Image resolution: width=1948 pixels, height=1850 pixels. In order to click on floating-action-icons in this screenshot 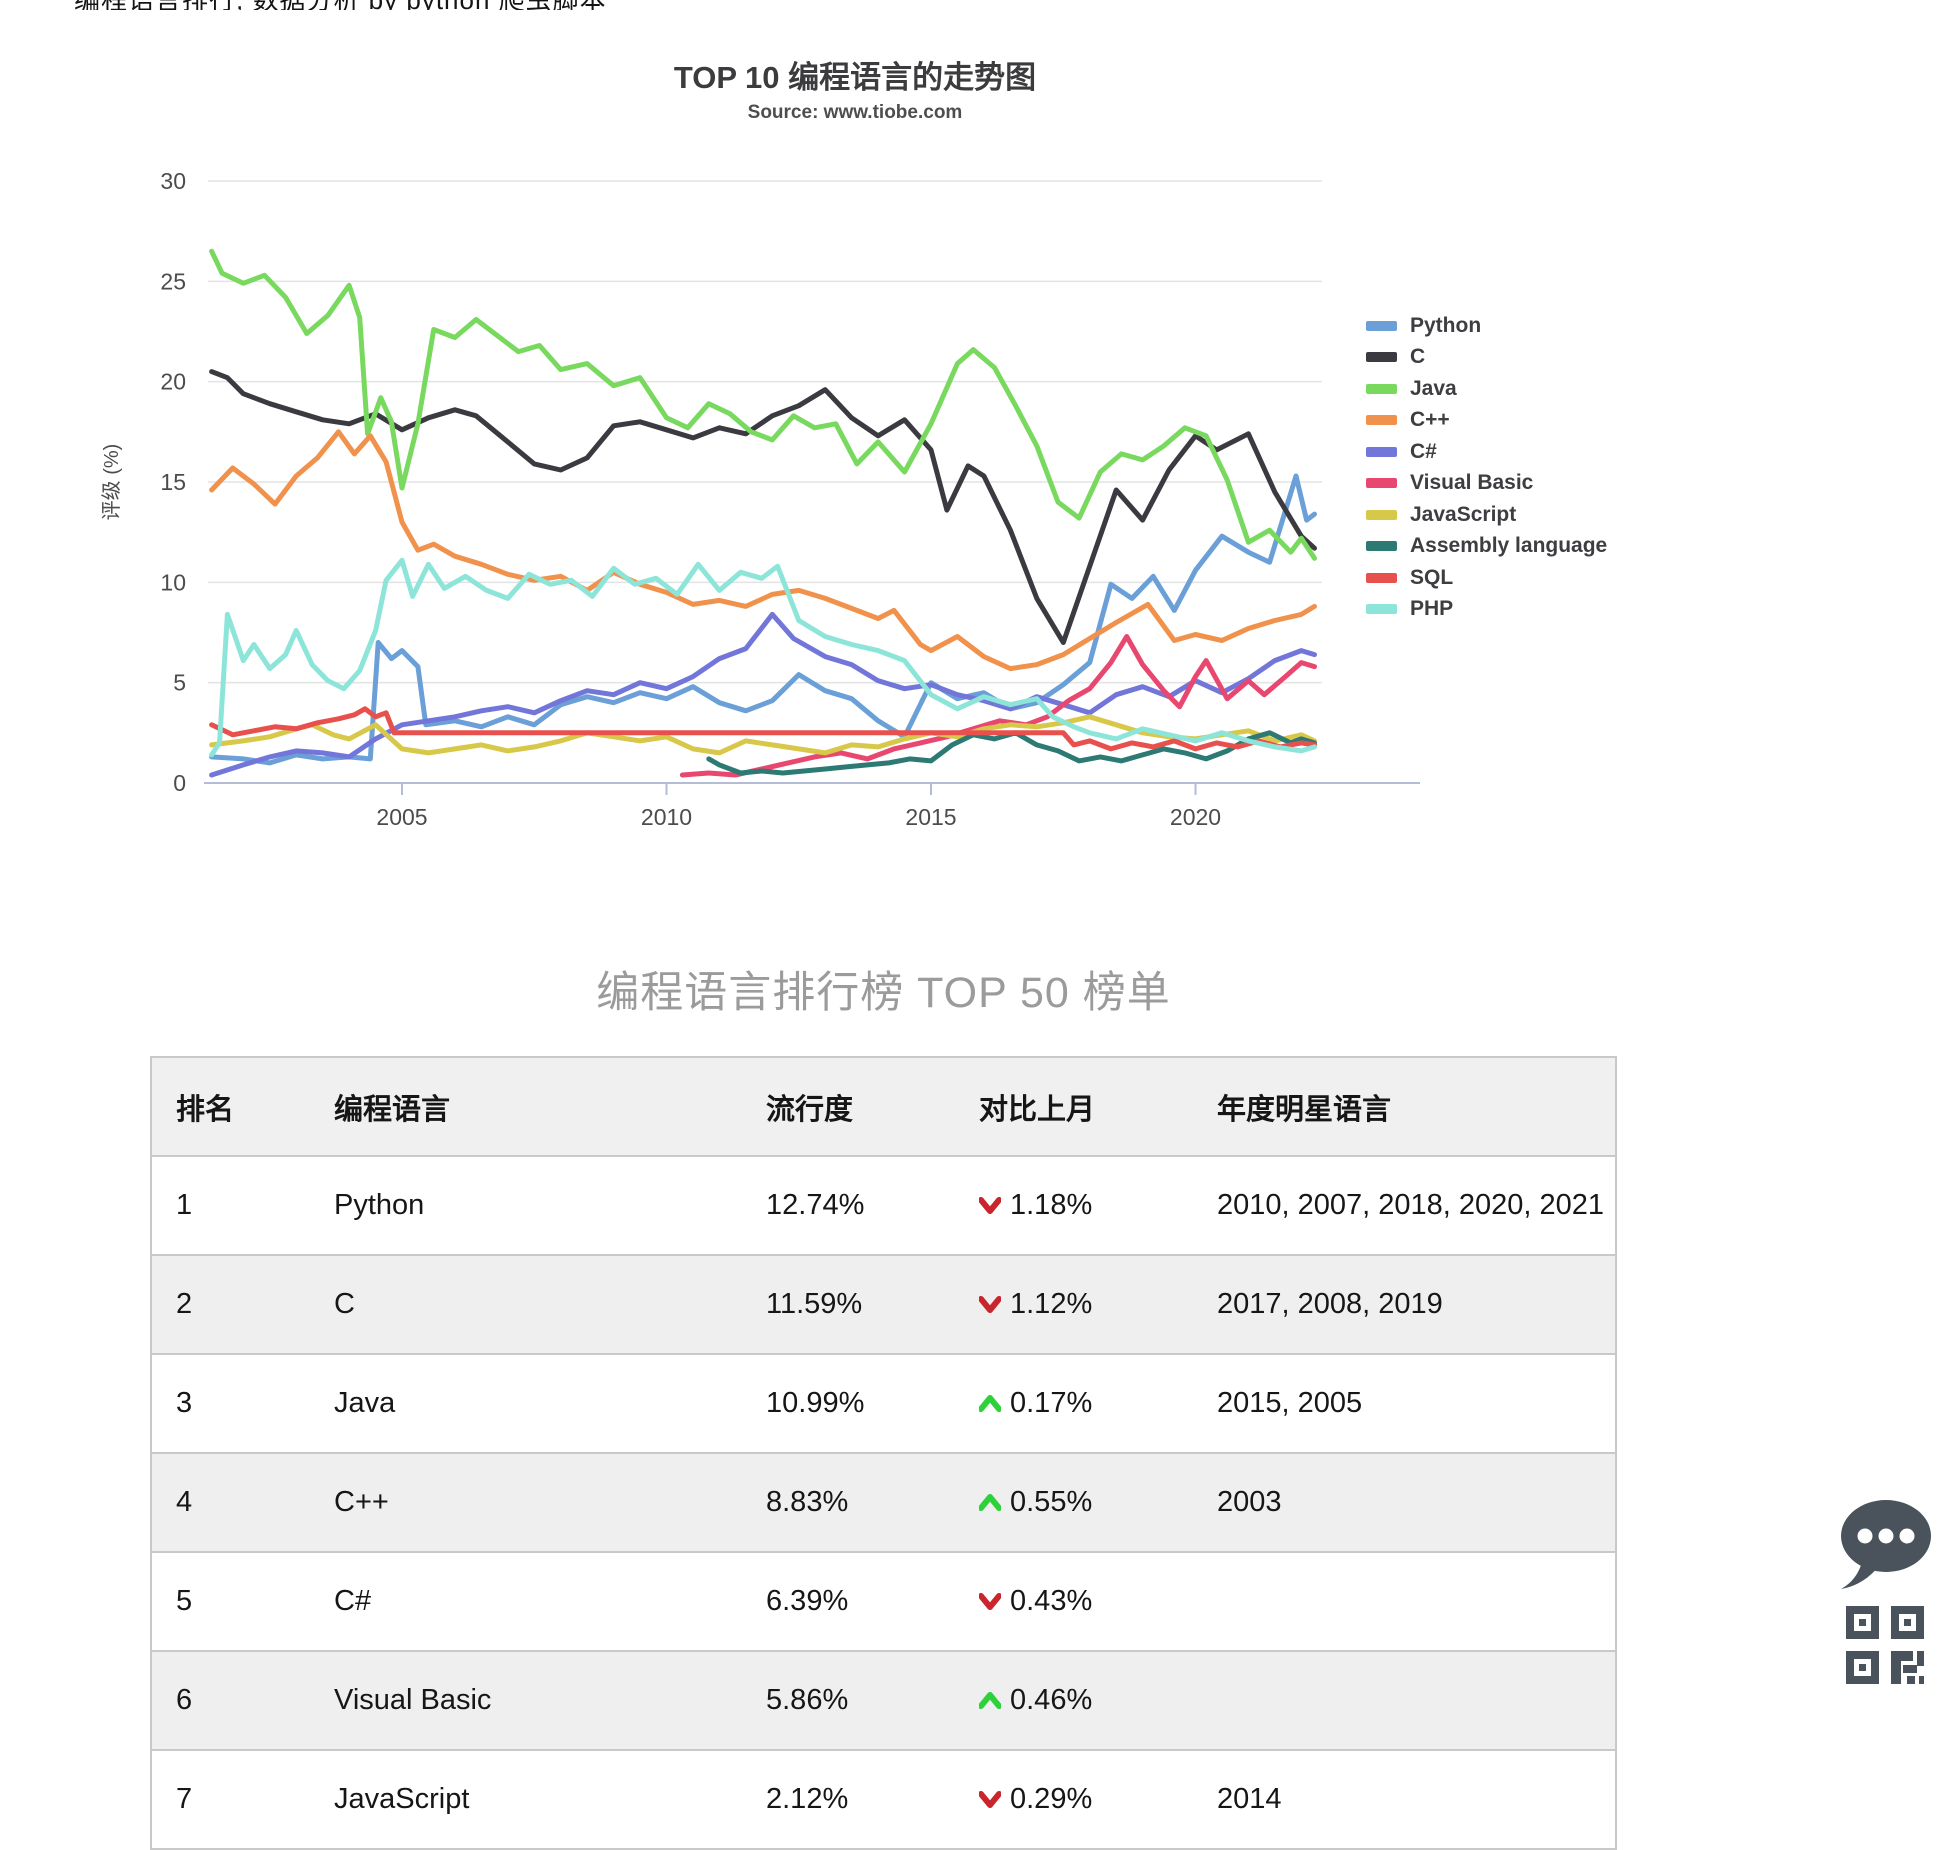, I will do `click(1886, 1590)`.